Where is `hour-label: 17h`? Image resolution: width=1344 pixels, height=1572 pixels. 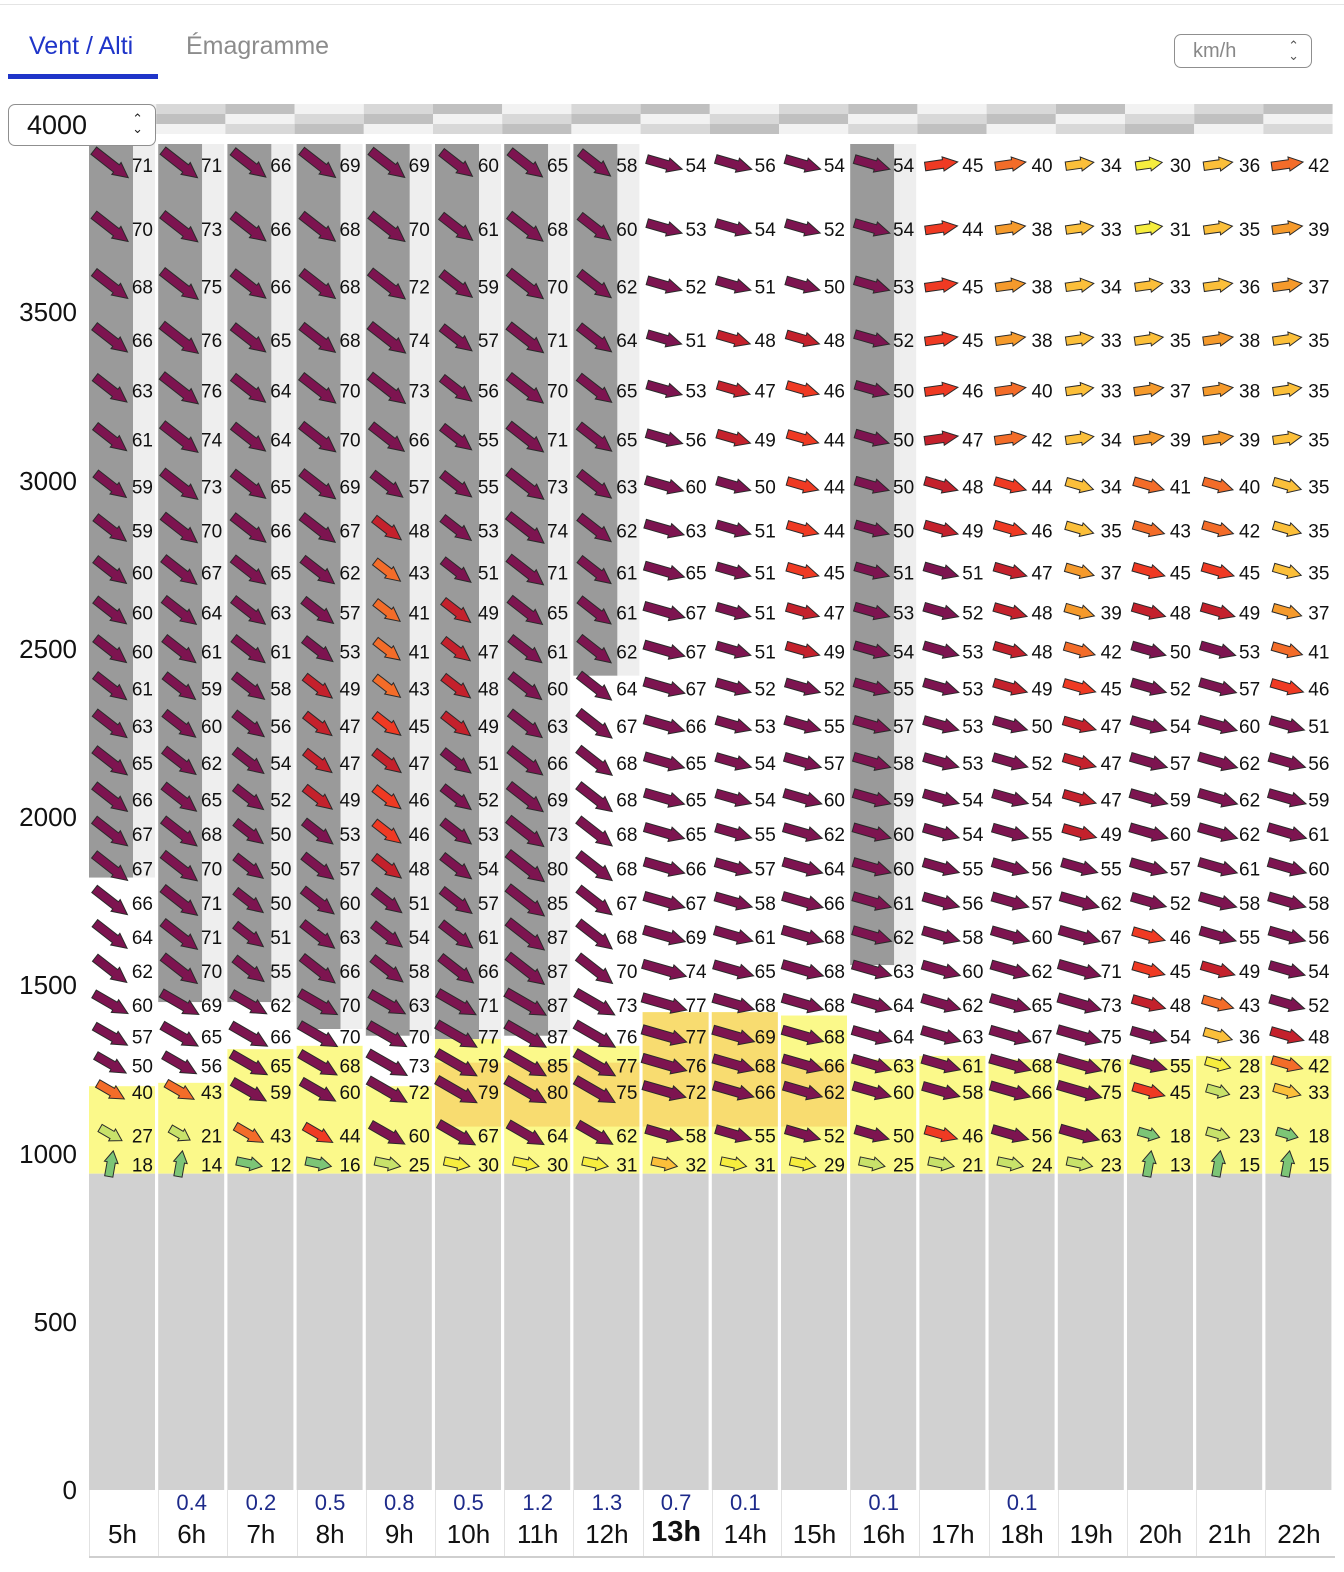
hour-label: 17h is located at coordinates (953, 1534).